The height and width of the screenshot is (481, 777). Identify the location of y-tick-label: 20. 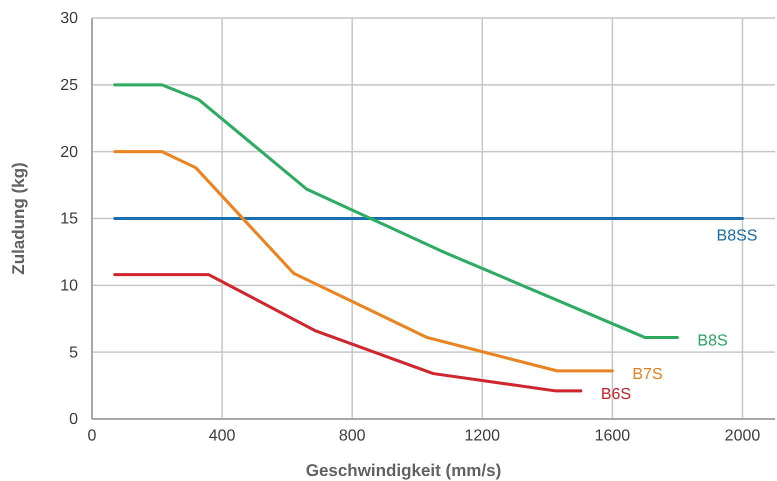
(69, 152).